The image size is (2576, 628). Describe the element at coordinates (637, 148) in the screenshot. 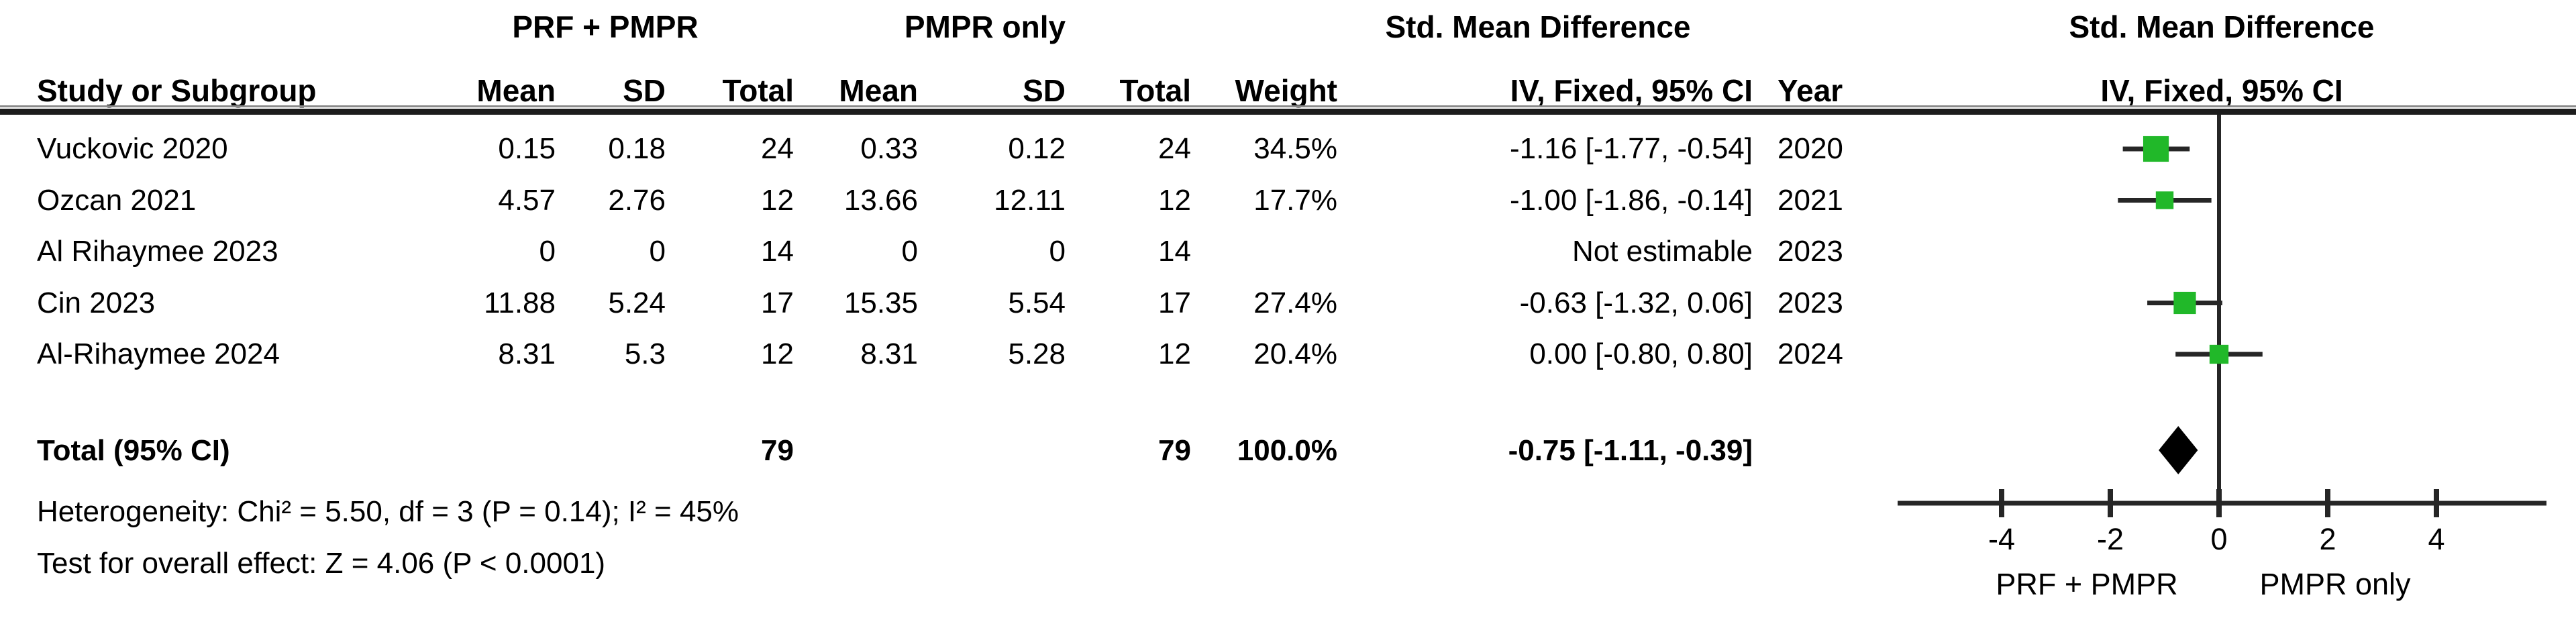

I see `cell-sd1: 0.18` at that location.